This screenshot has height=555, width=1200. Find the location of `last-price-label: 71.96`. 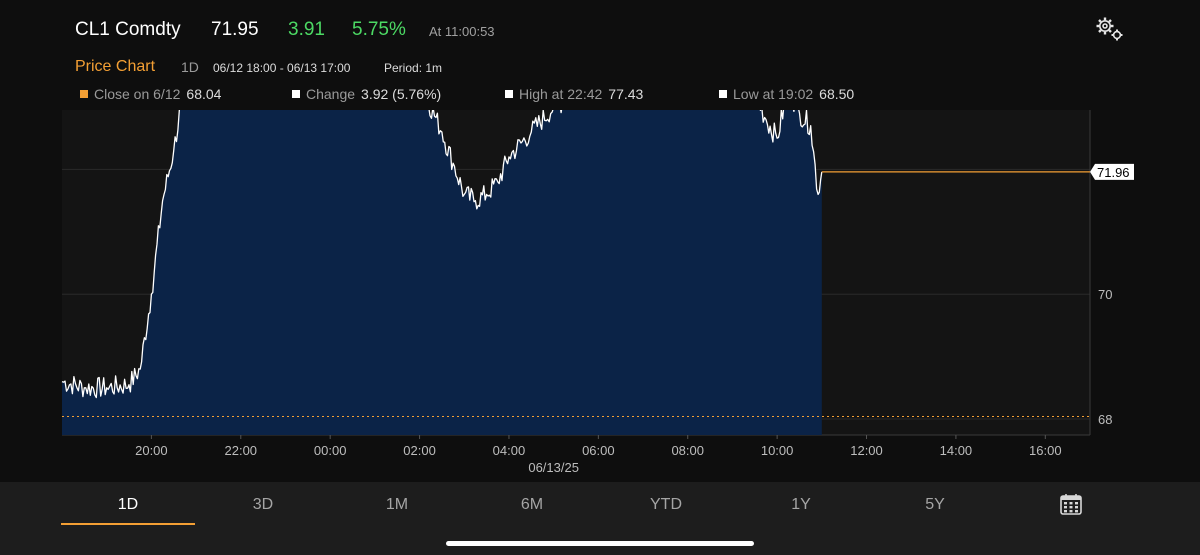

last-price-label: 71.96 is located at coordinates (1113, 172).